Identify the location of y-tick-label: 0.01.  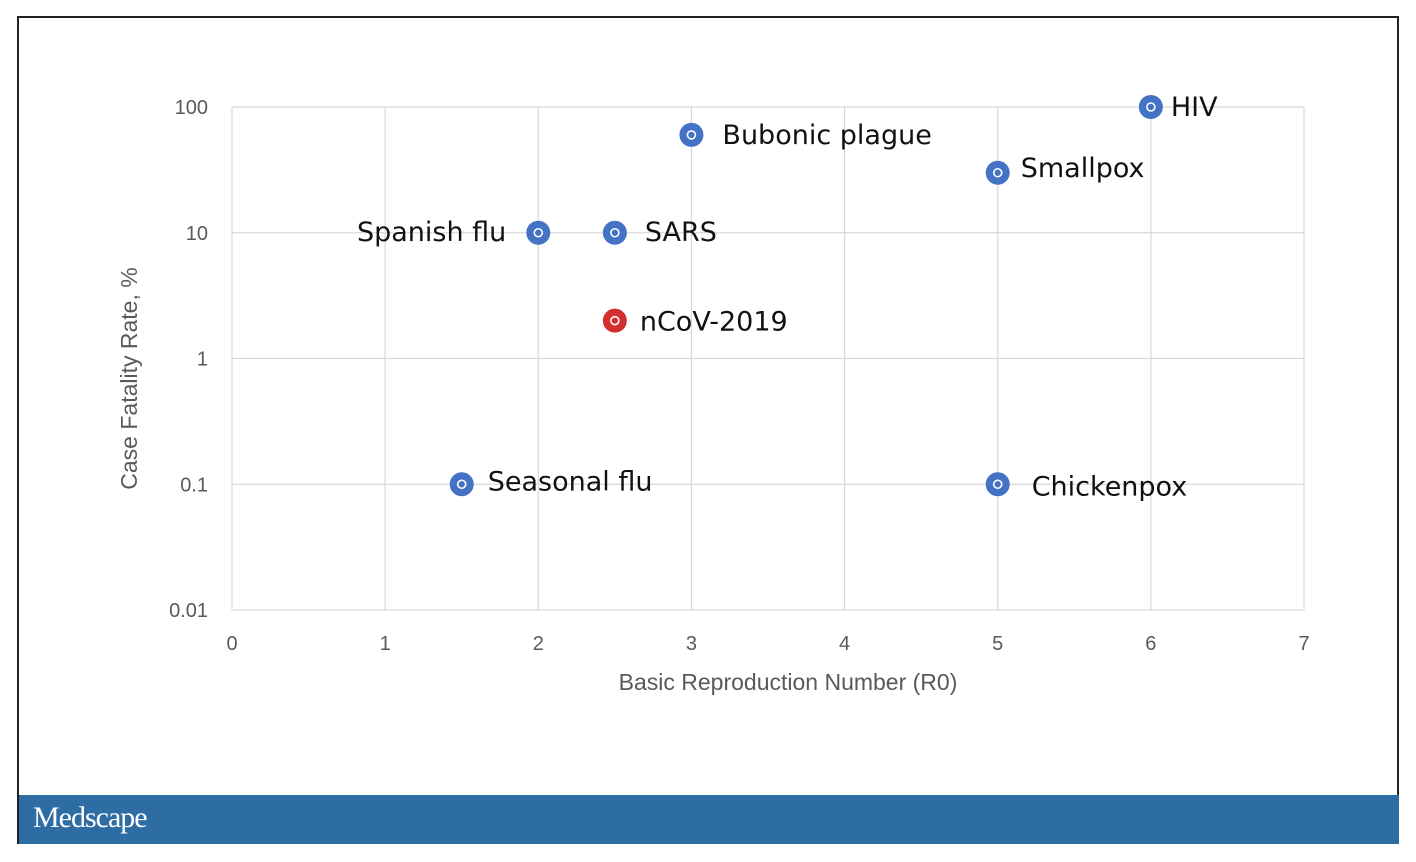
(188, 611).